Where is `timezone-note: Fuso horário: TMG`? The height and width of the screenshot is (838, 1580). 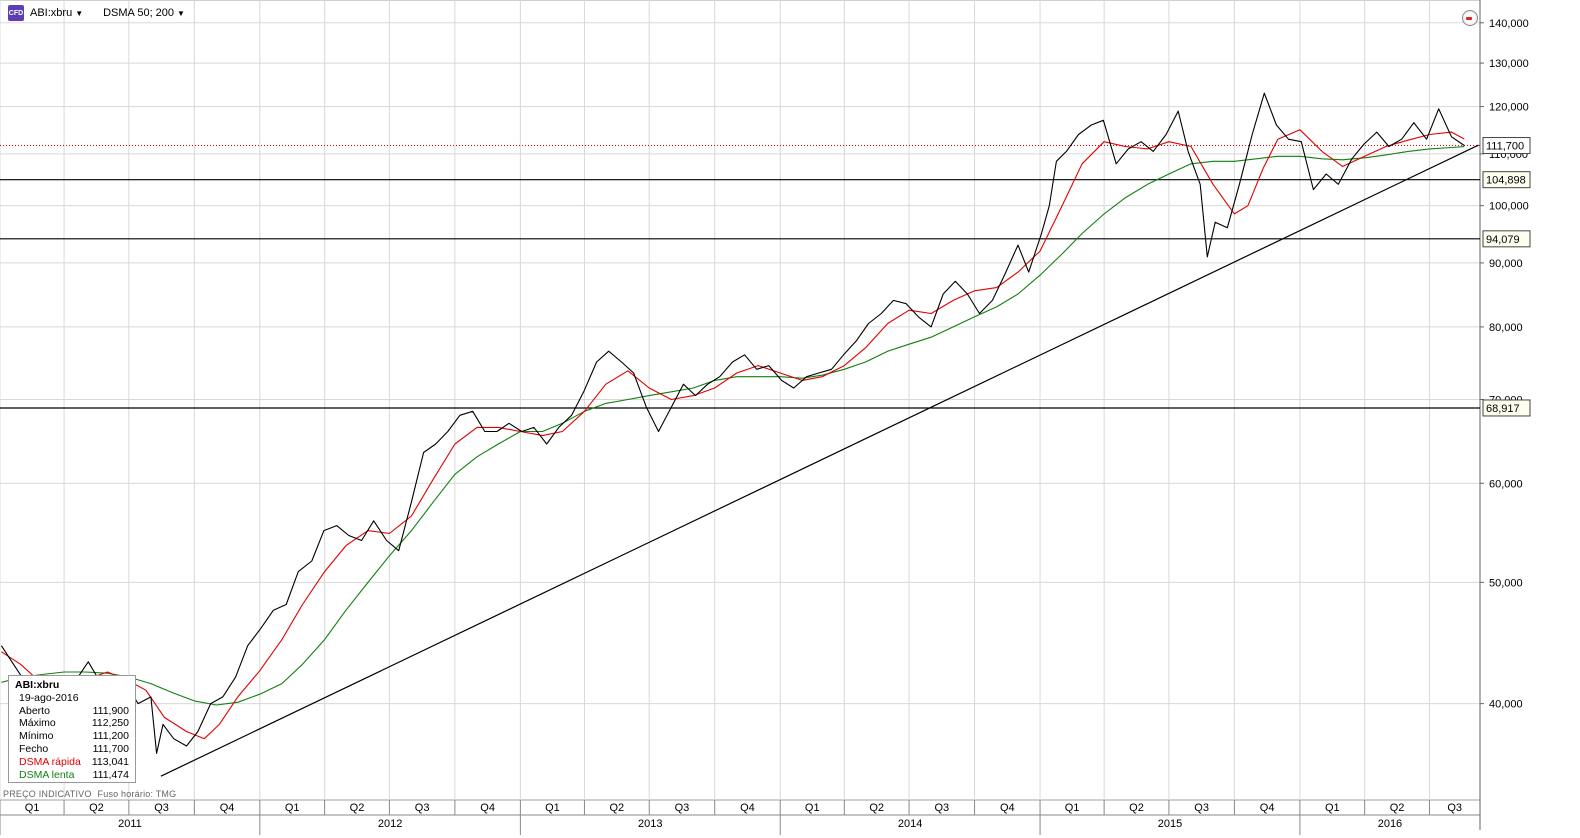
timezone-note: Fuso horário: TMG is located at coordinates (137, 794).